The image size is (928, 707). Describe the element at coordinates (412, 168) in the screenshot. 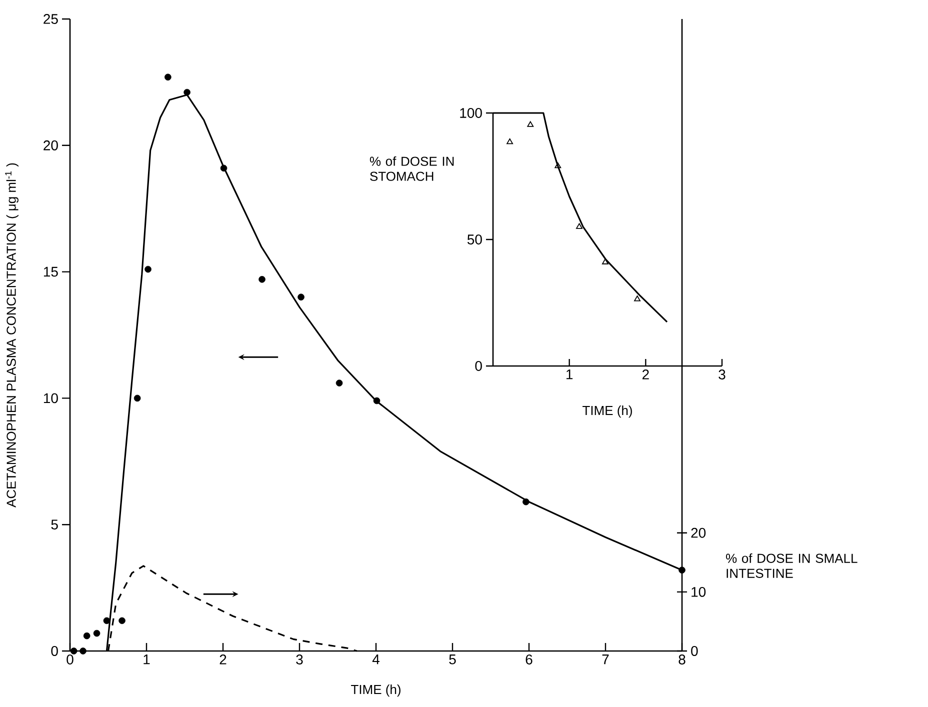

I see `y-axis-title: % of DOSE IN STOMACH` at that location.